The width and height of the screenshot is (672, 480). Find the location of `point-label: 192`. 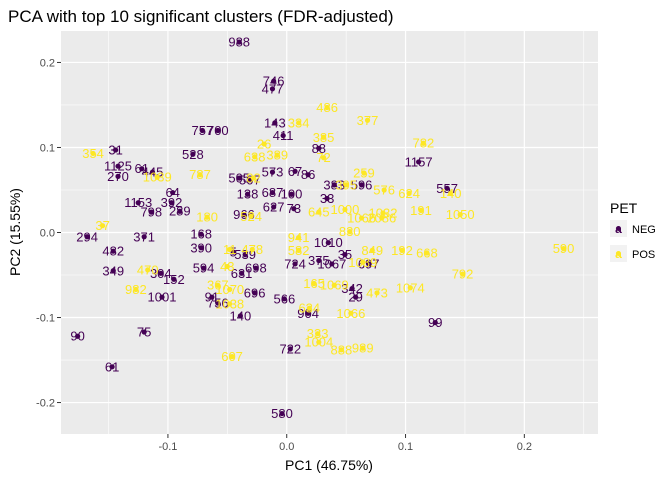

point-label: 192 is located at coordinates (402, 250).